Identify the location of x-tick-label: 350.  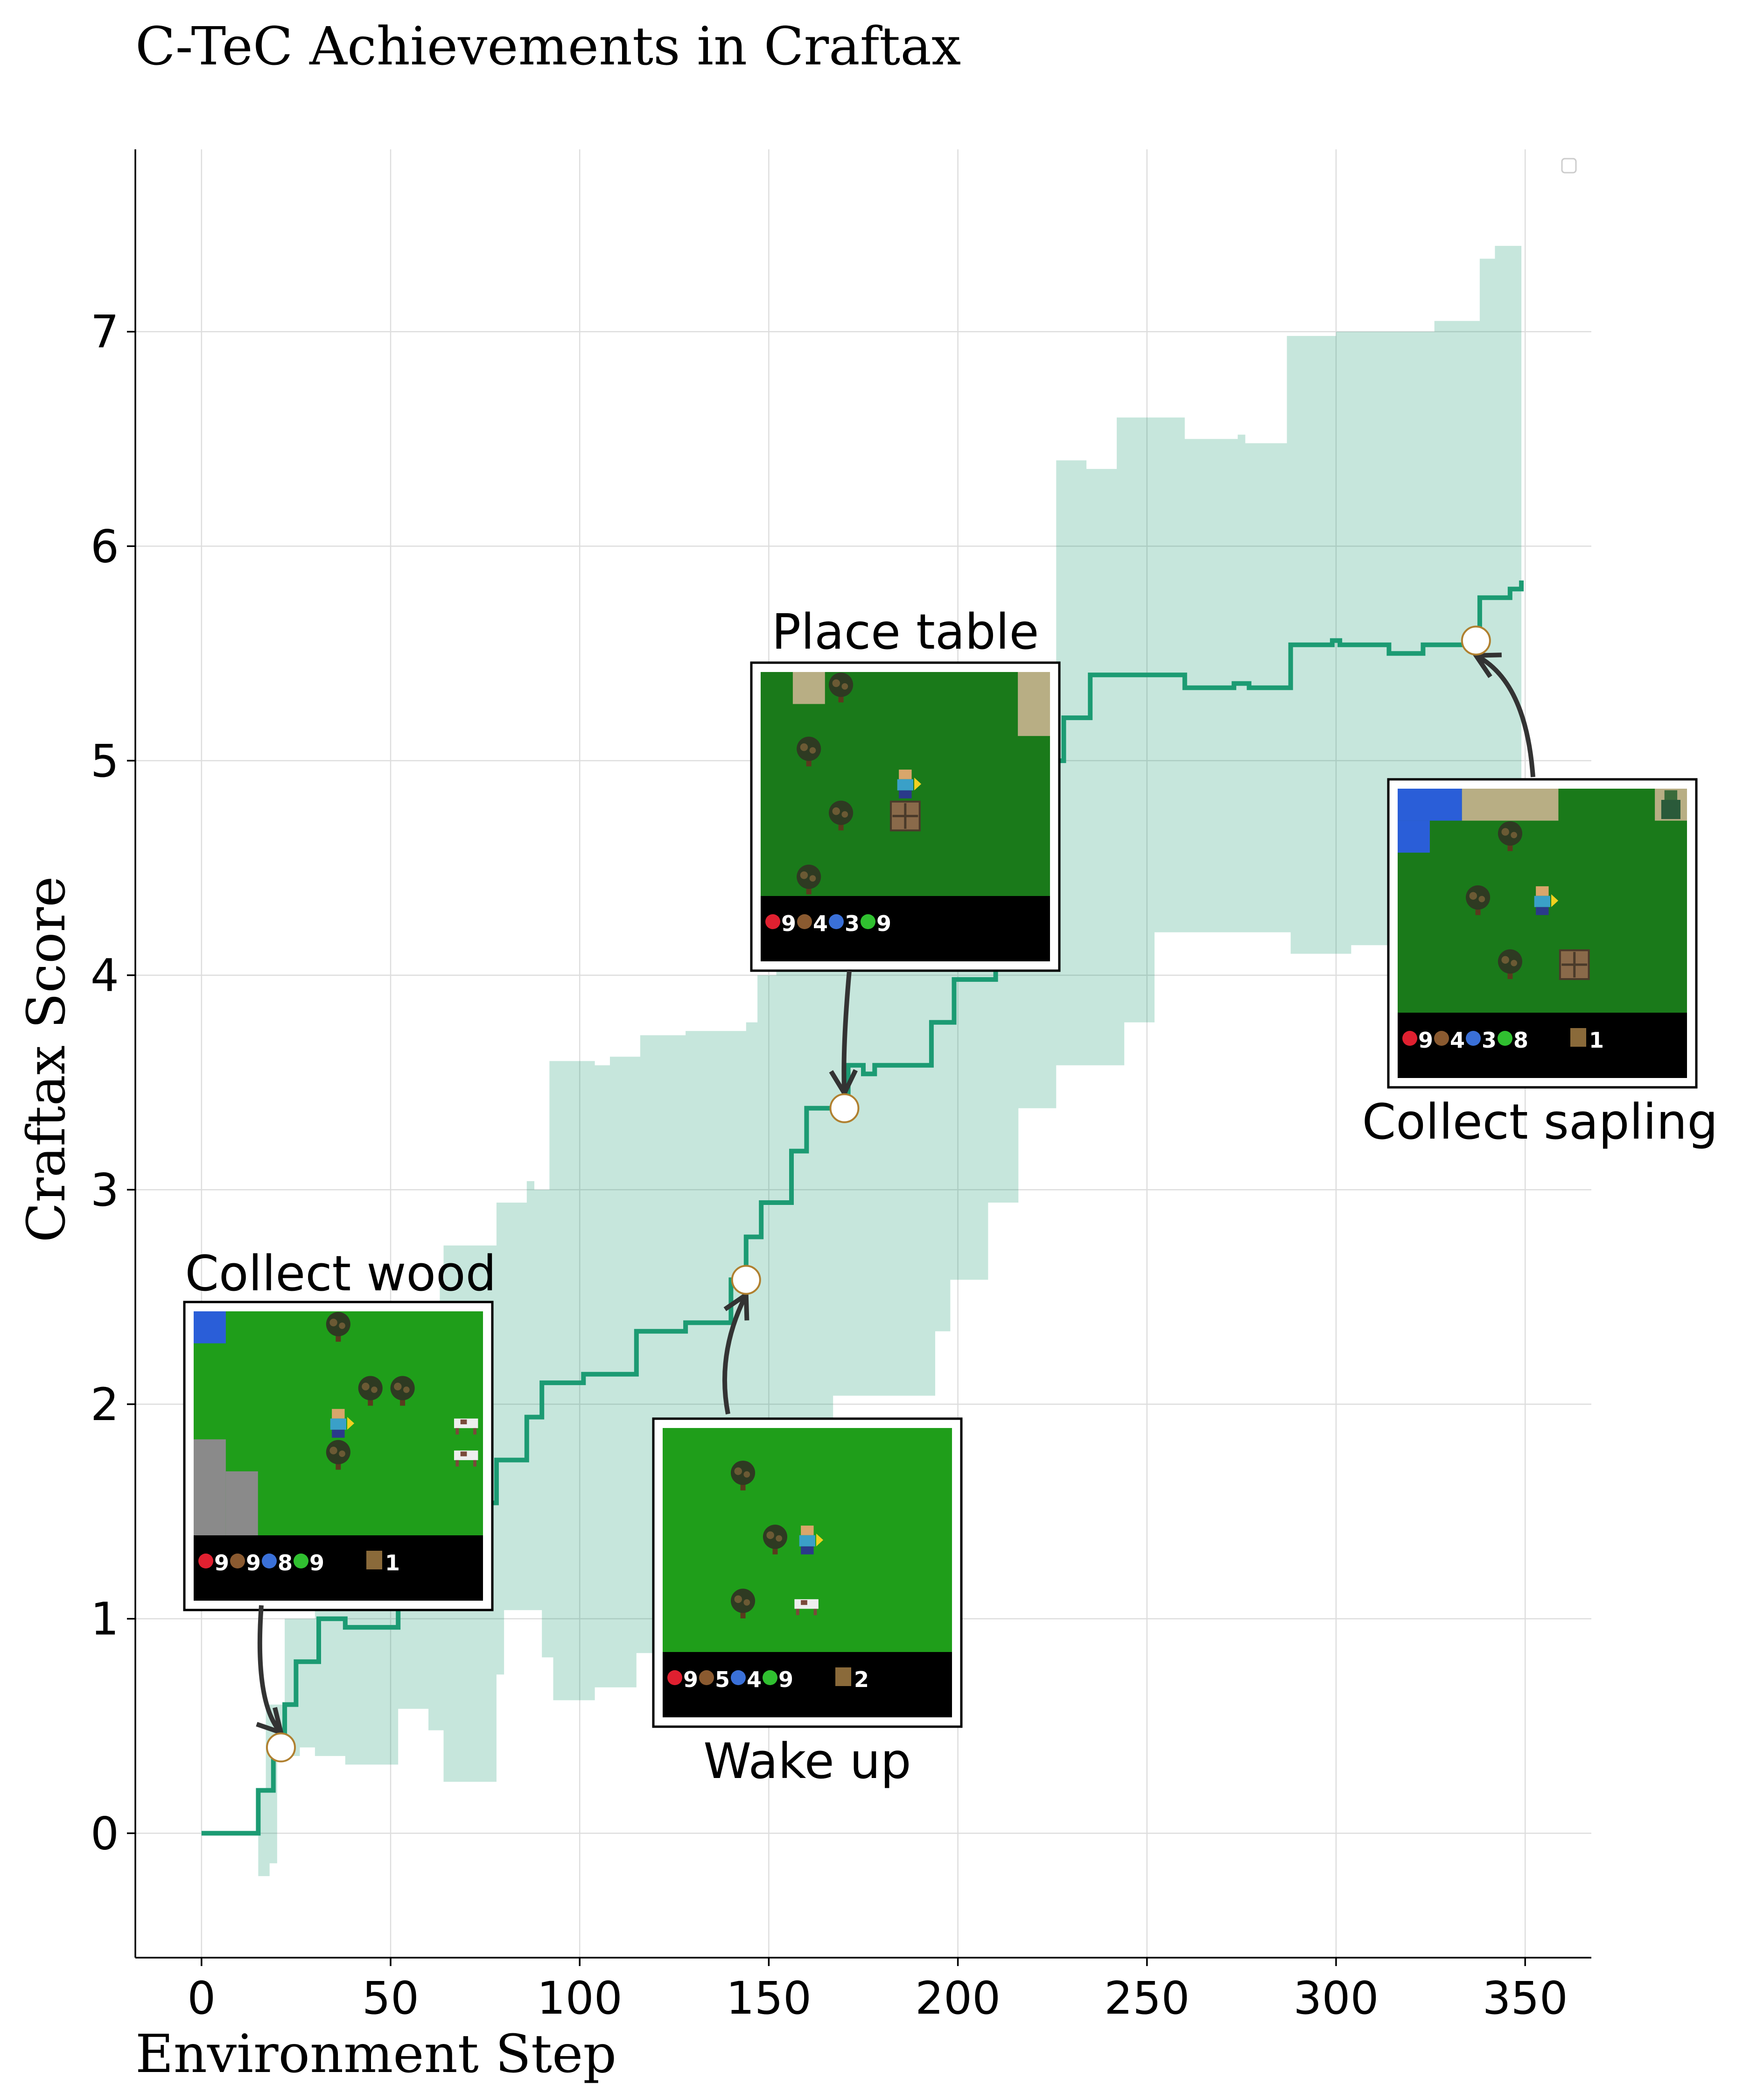
(1525, 1998).